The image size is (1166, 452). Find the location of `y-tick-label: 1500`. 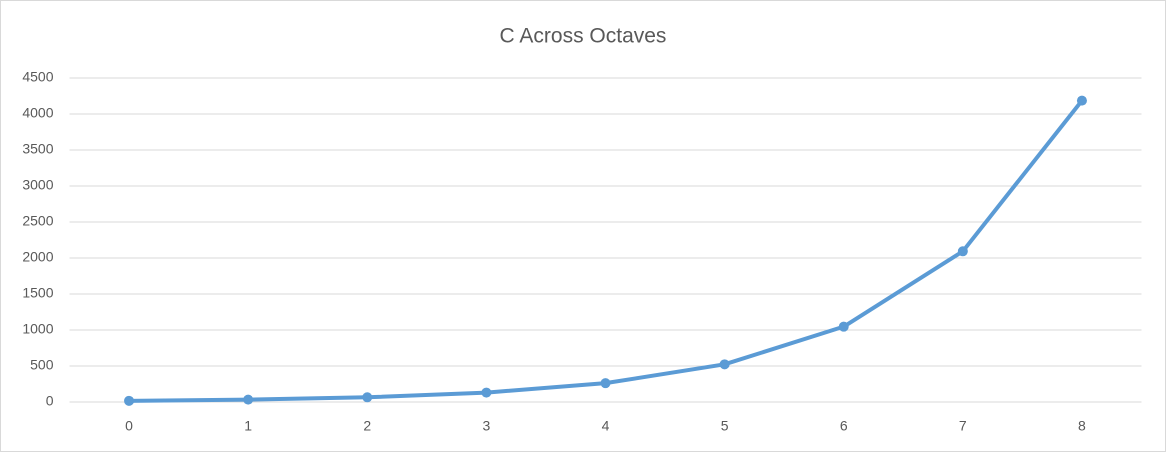

y-tick-label: 1500 is located at coordinates (37, 293).